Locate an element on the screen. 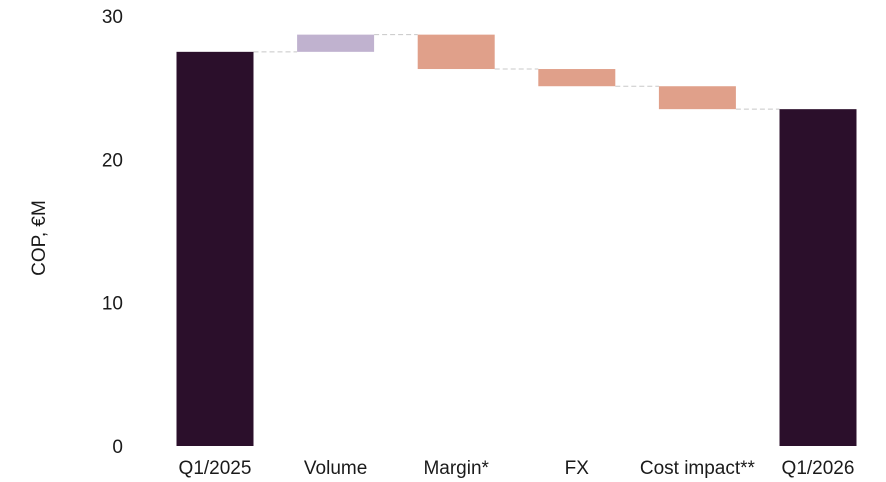  x-category-label: Volume is located at coordinates (335, 468).